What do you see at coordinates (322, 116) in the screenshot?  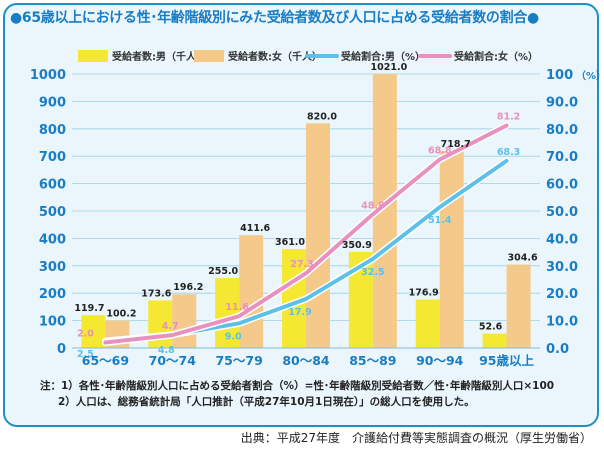 I see `bar-female-value-label: 820.0` at bounding box center [322, 116].